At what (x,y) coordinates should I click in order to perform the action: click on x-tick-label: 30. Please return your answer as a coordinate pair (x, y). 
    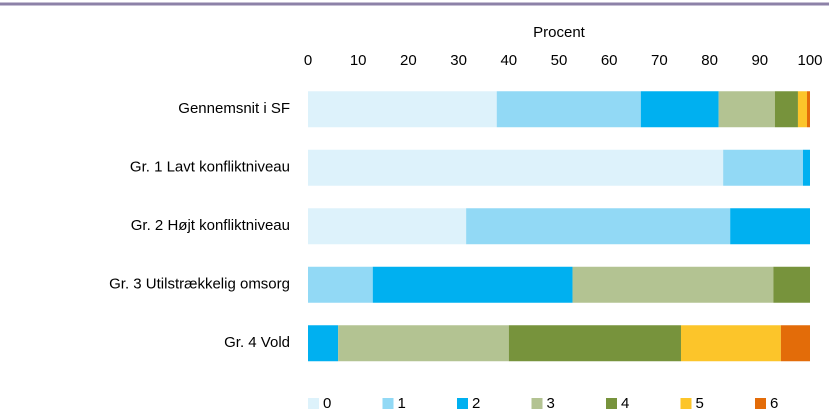
    Looking at the image, I should click on (458, 60).